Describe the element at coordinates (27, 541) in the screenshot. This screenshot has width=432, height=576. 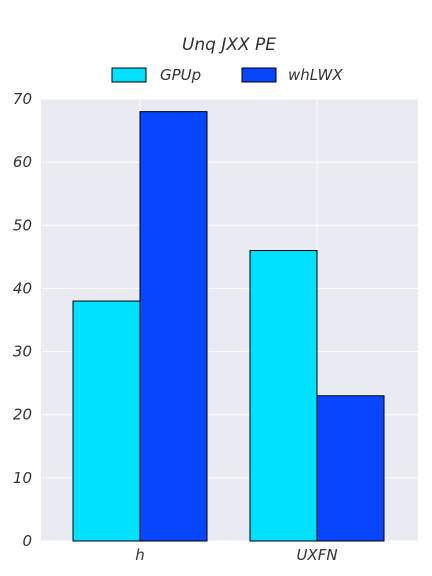
I see `y-tick-label: 0` at that location.